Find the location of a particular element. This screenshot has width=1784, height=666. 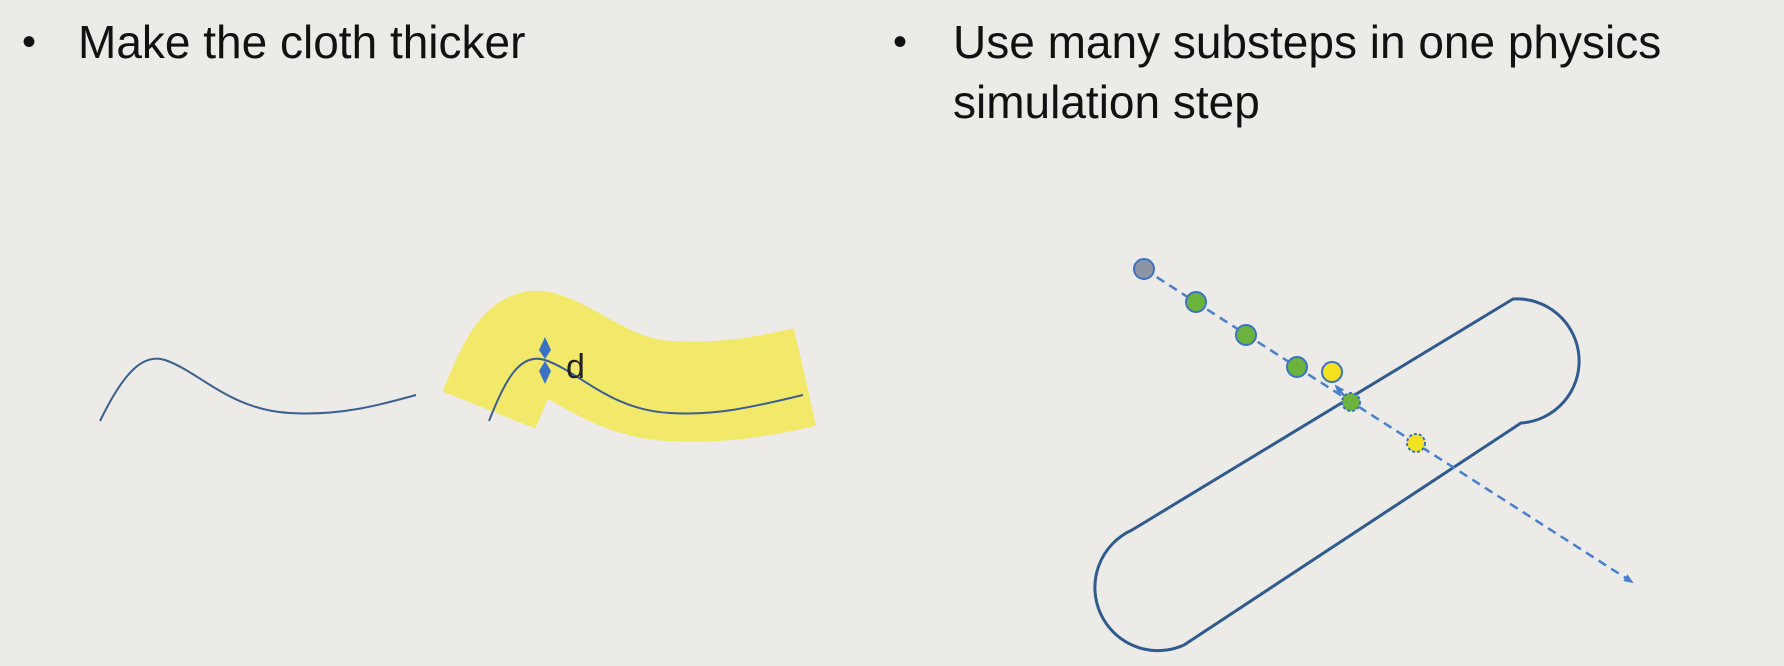

thick-cloth-band is located at coordinates (629, 366).